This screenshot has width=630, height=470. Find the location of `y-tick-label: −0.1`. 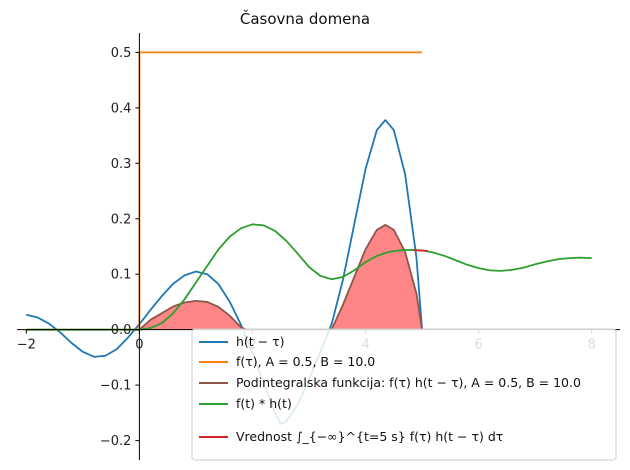

y-tick-label: −0.1 is located at coordinates (116, 386).